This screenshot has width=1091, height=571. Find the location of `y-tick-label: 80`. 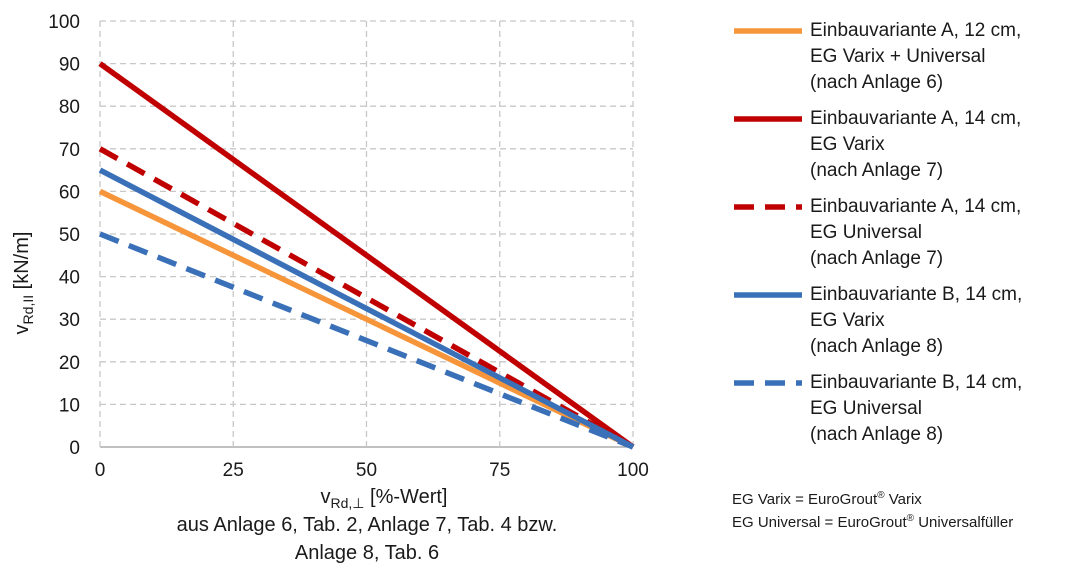

y-tick-label: 80 is located at coordinates (69, 107).